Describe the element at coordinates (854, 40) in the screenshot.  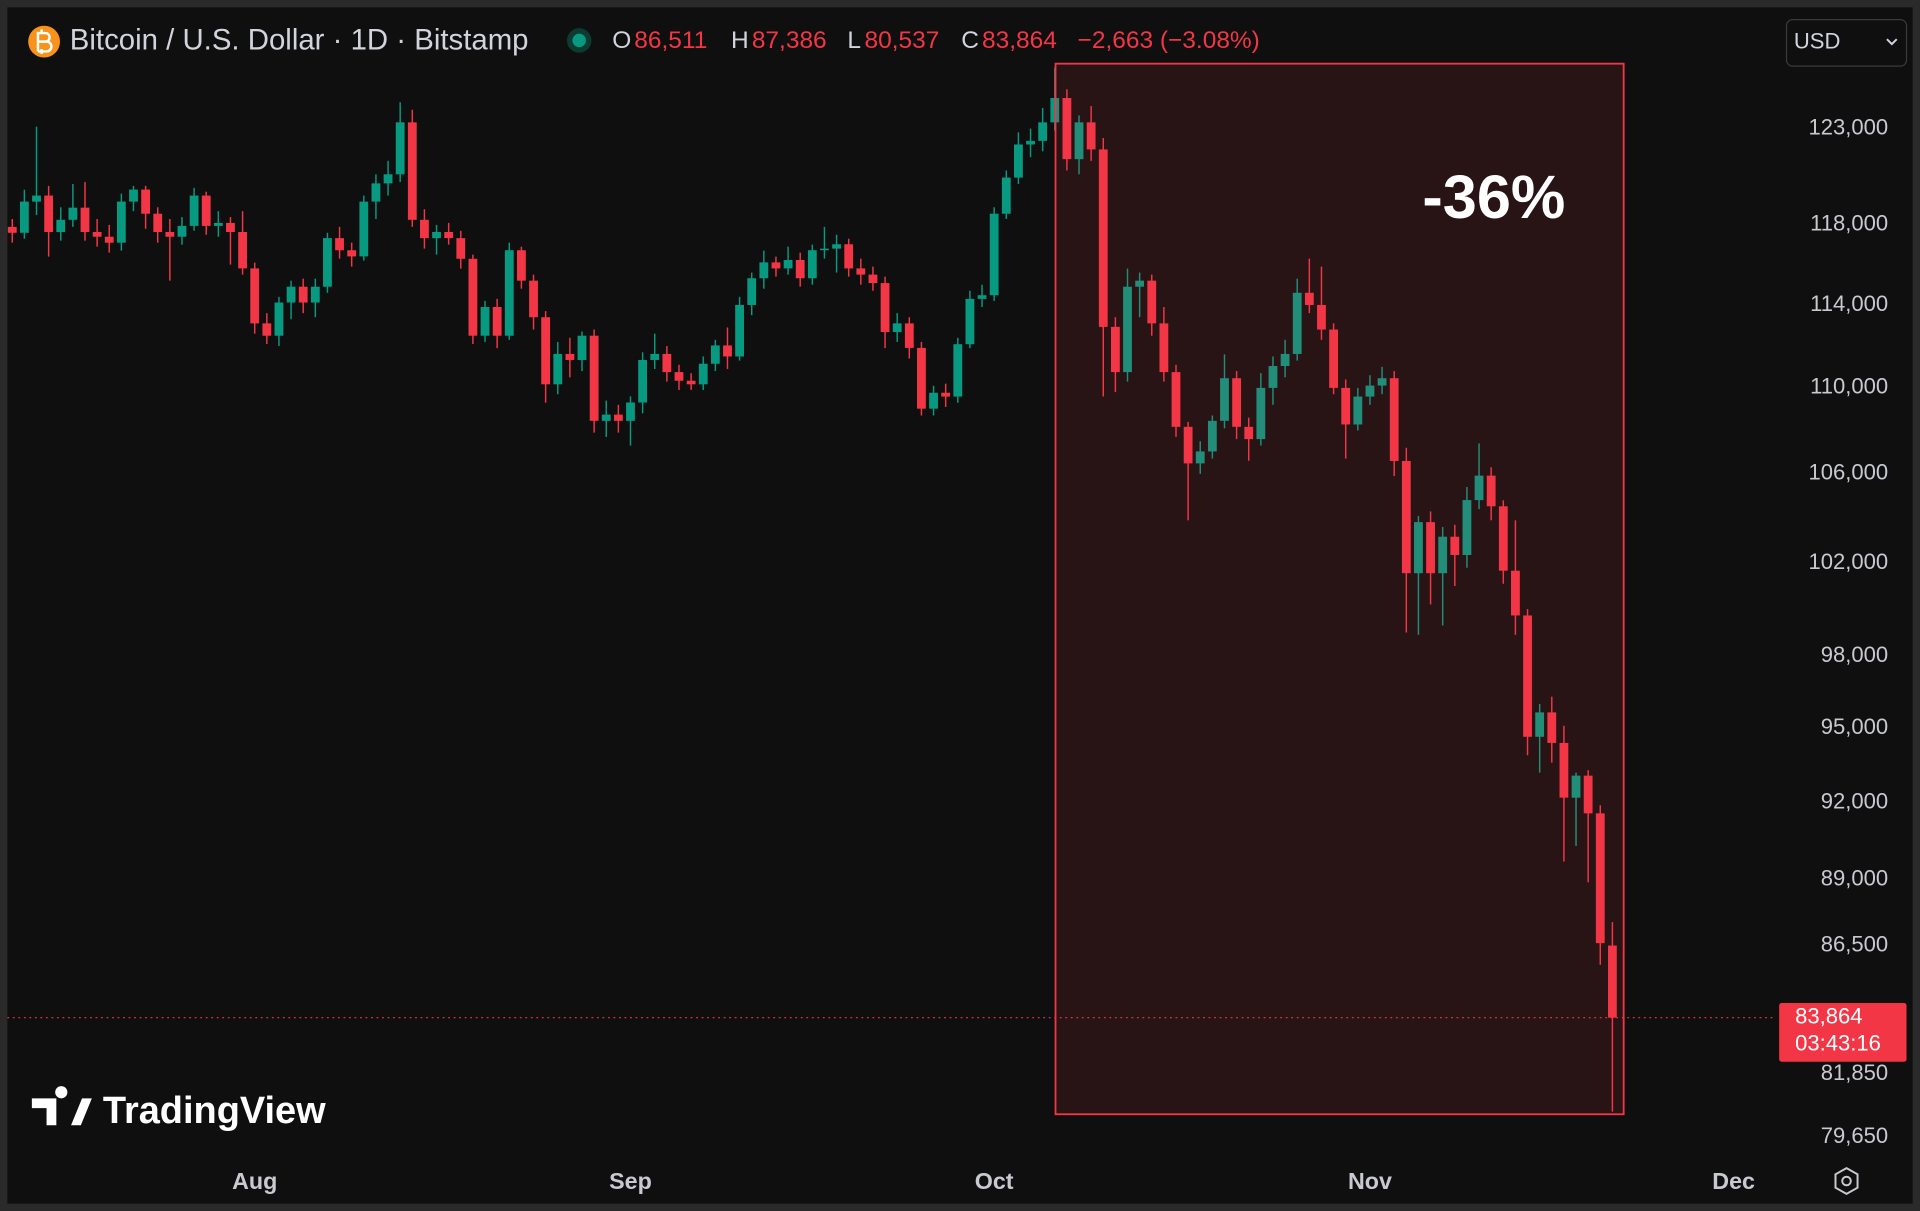
I see `ohlc-key: L` at that location.